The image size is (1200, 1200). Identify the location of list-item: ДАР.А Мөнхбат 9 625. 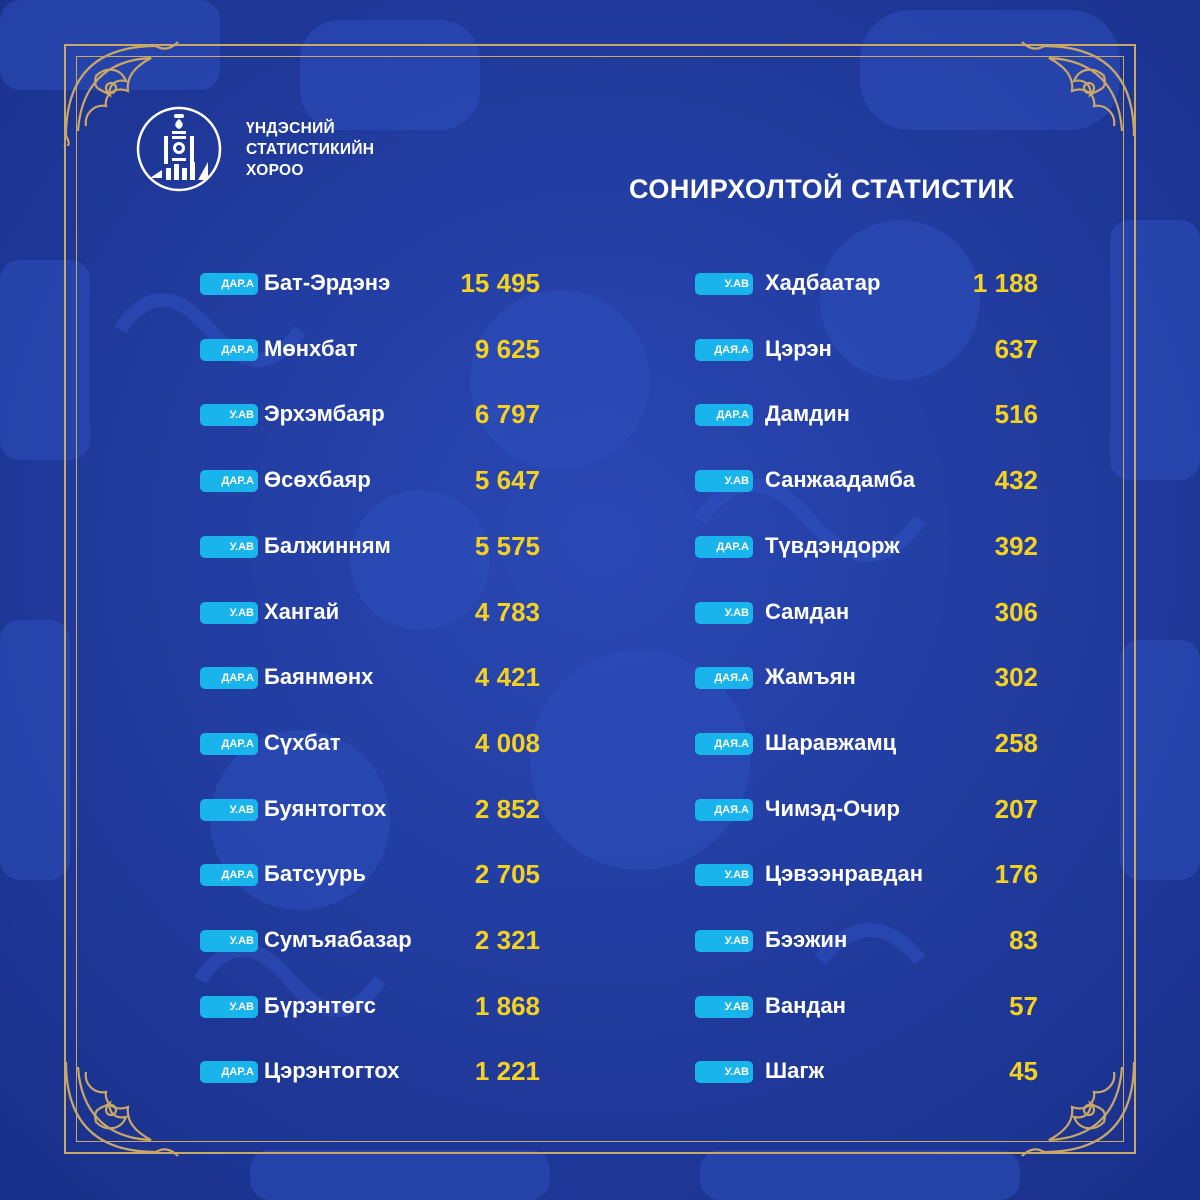
(370, 350).